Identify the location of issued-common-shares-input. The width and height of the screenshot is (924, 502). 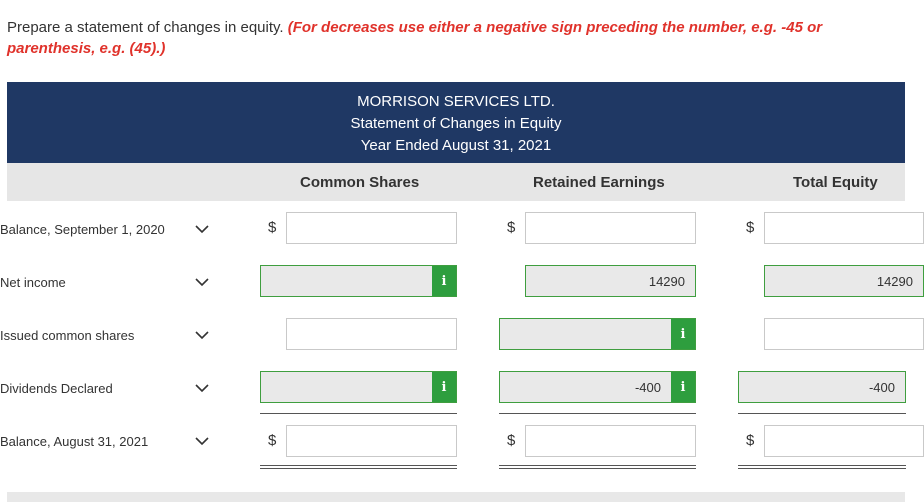
(371, 334).